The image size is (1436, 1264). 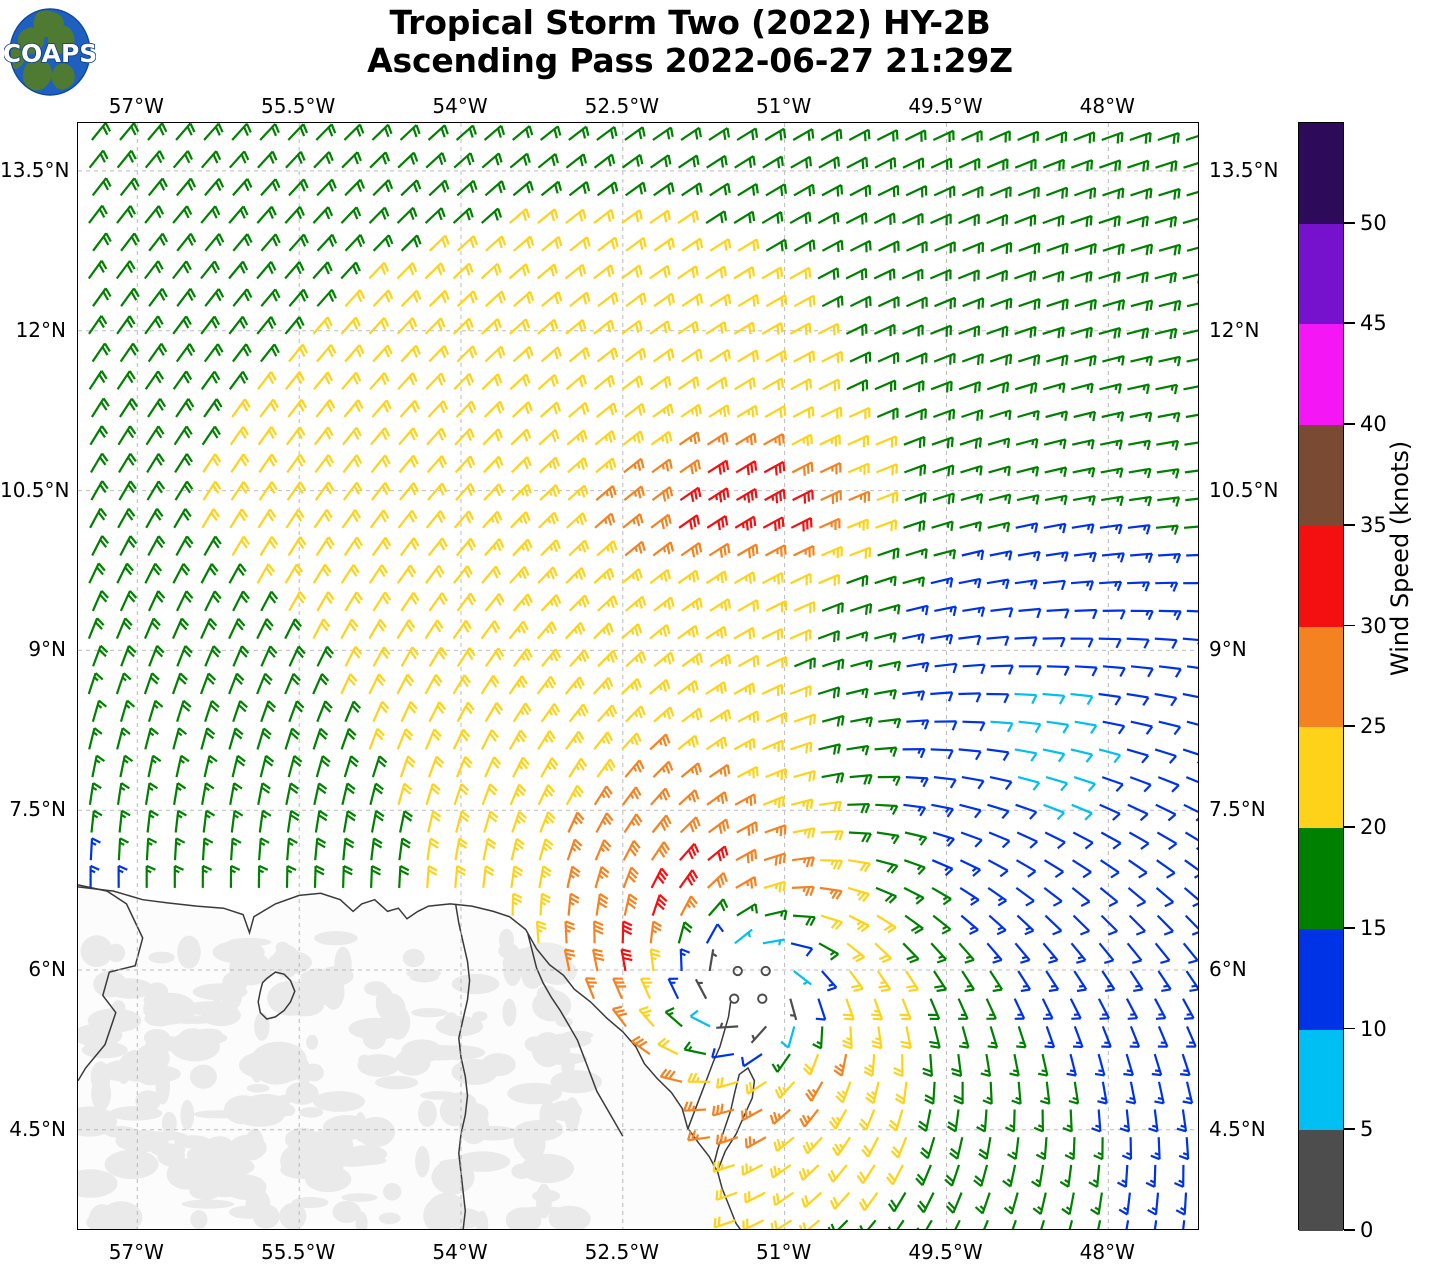 I want to click on colorbar-band, so click(x=1321, y=475).